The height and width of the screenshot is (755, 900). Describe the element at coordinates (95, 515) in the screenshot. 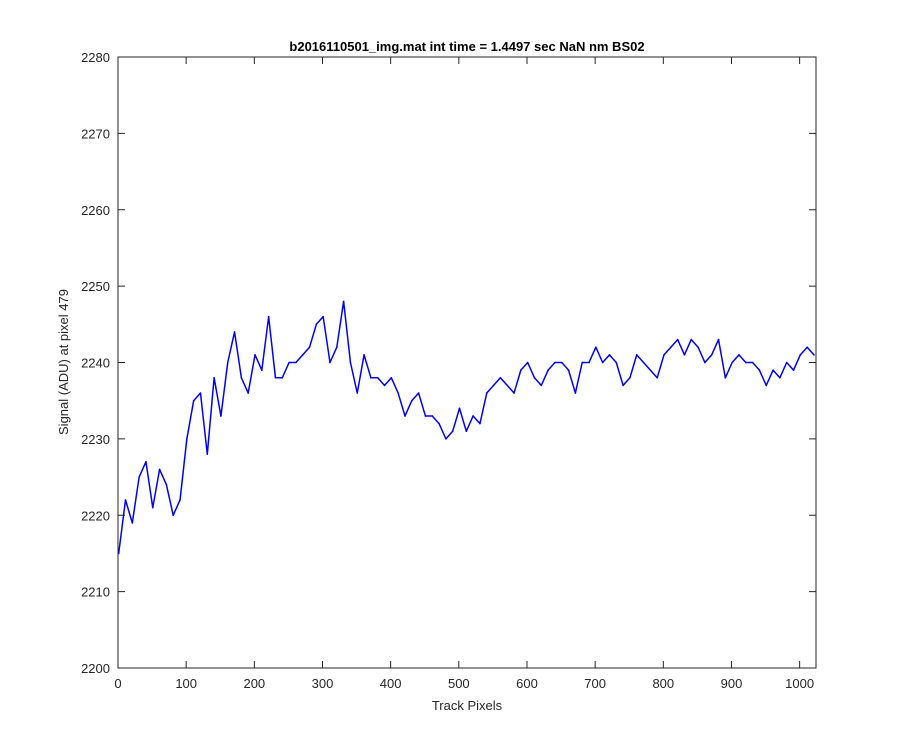

I see `y-tick-label: 2220` at that location.